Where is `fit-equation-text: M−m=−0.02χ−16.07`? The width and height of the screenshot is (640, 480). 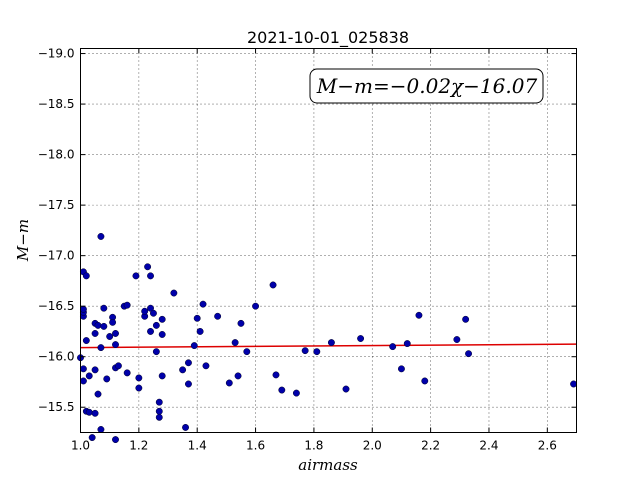 fit-equation-text: M−m=−0.02χ−16.07 is located at coordinates (427, 86).